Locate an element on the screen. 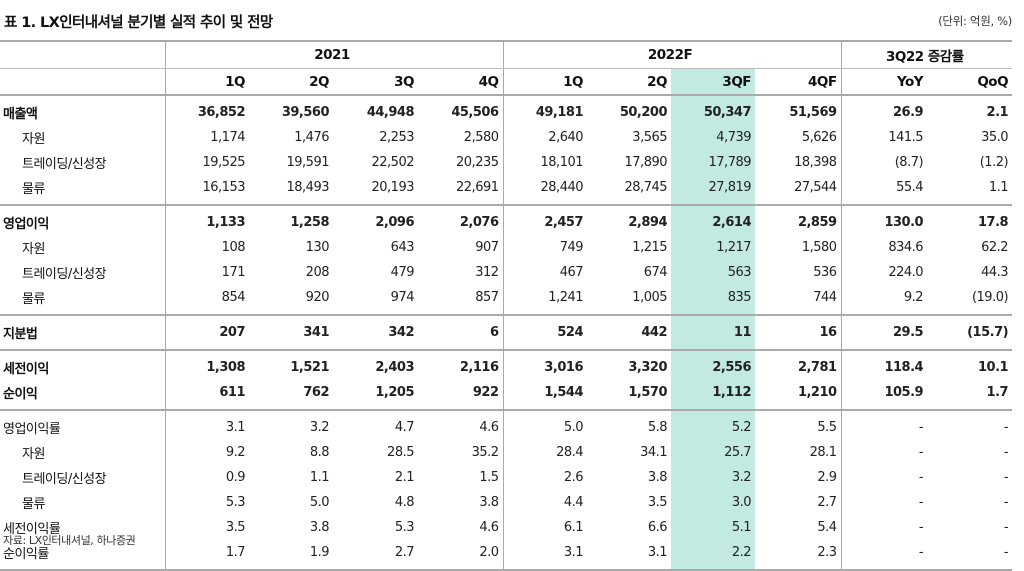 The height and width of the screenshot is (571, 1024). cell-4q: 22,691 is located at coordinates (461, 190).